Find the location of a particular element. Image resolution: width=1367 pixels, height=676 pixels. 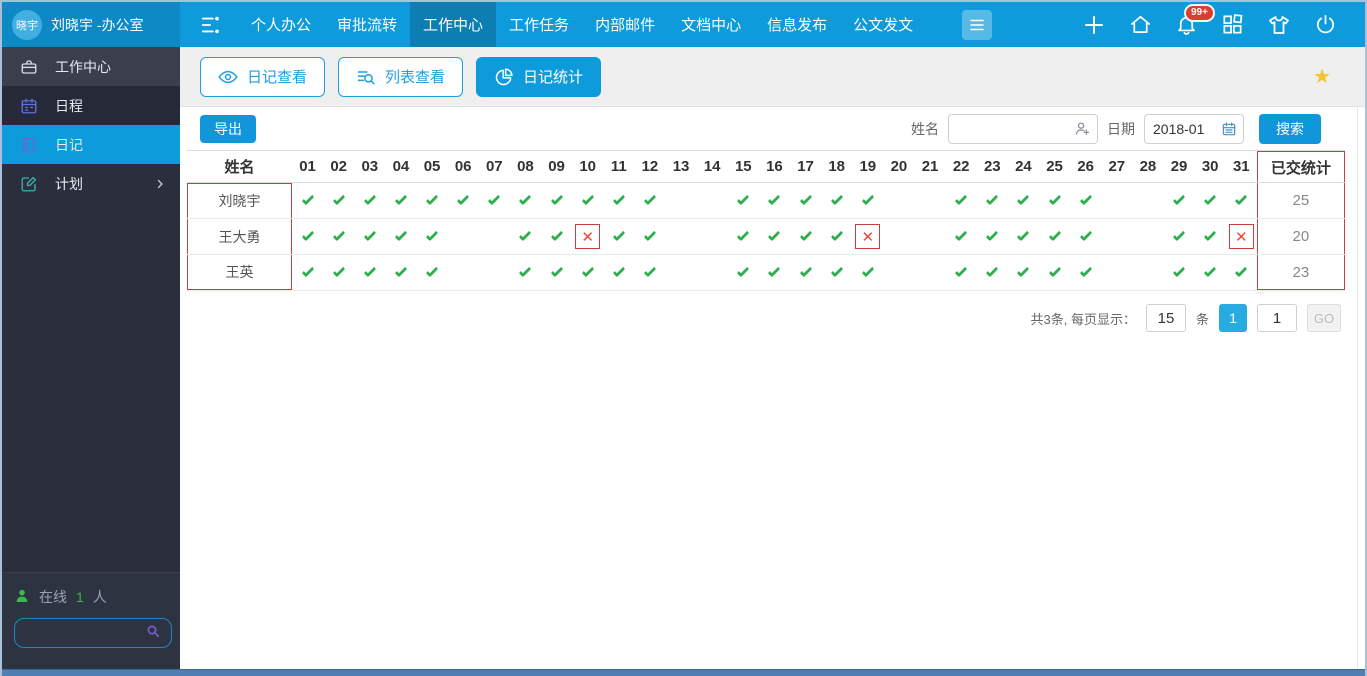

calendar-picker-icon is located at coordinates (1229, 129).